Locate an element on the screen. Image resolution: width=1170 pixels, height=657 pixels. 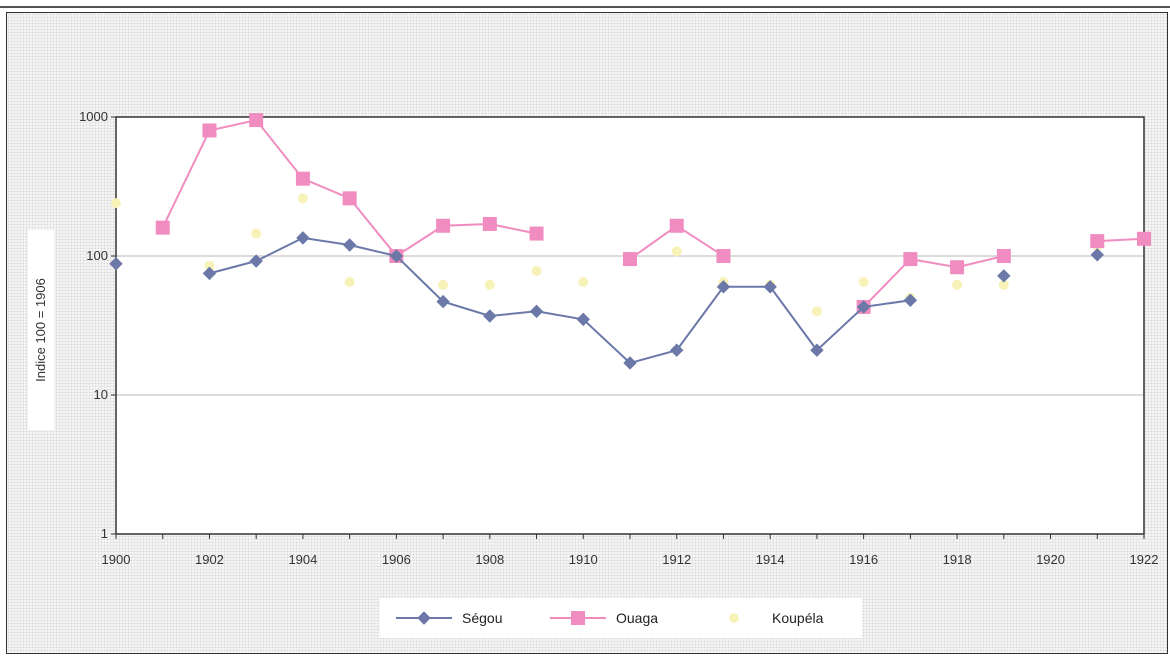
top-rule is located at coordinates (585, 7).